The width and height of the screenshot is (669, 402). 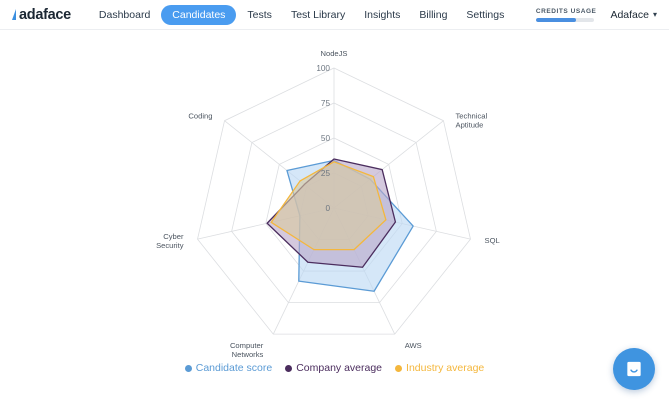 What do you see at coordinates (199, 14) in the screenshot?
I see `nav-item-candidates: Candidates` at bounding box center [199, 14].